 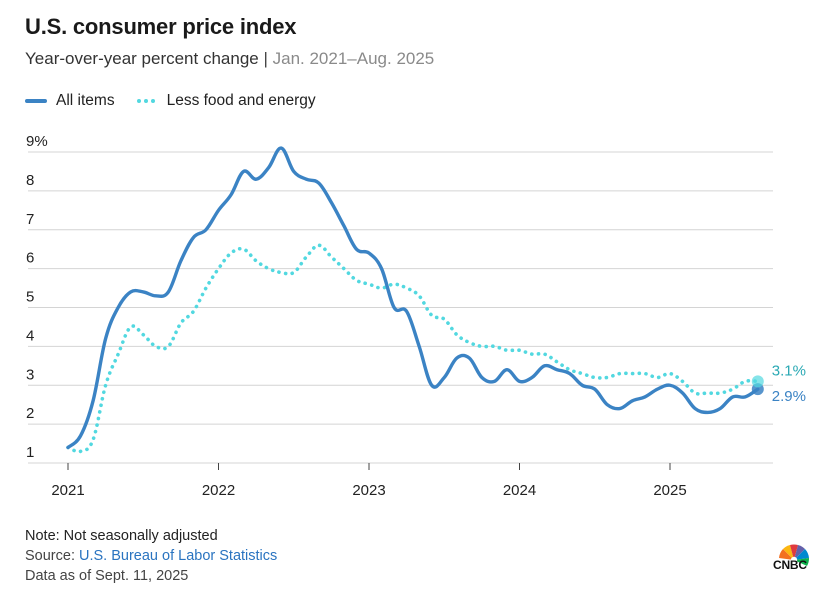 I want to click on peacock-icon, so click(x=794, y=555).